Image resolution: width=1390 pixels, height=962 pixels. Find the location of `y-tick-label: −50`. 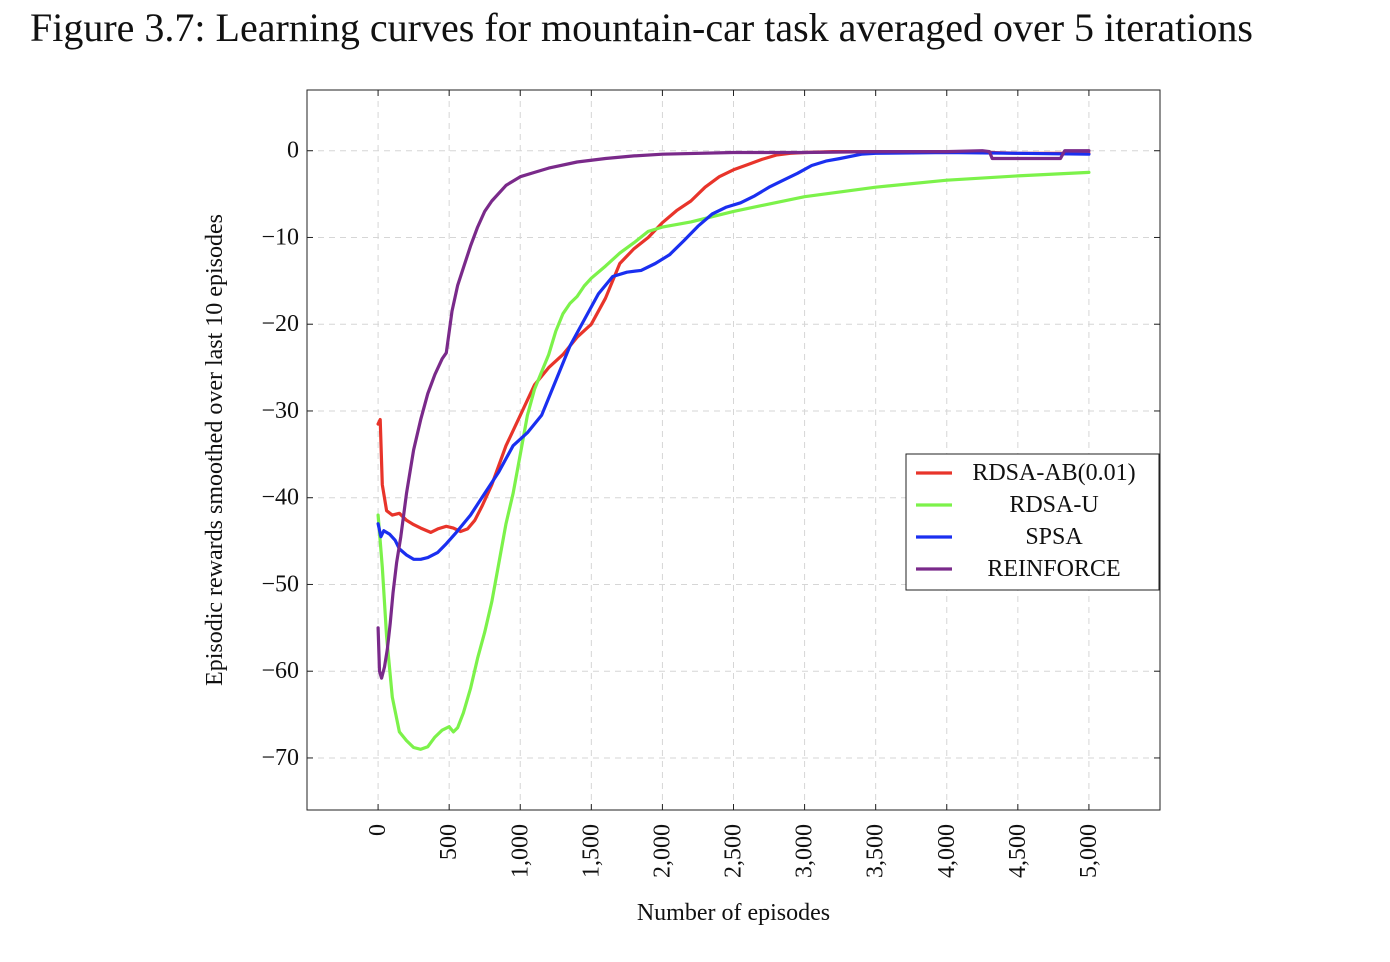

y-tick-label: −50 is located at coordinates (280, 584).